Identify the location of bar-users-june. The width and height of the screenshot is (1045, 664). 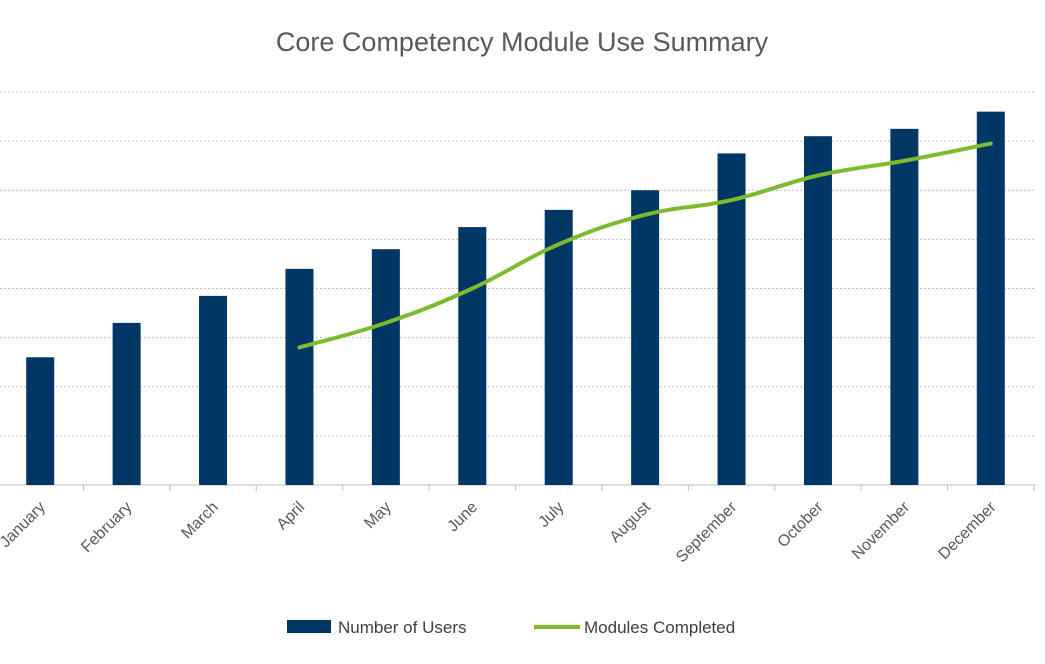
(472, 356).